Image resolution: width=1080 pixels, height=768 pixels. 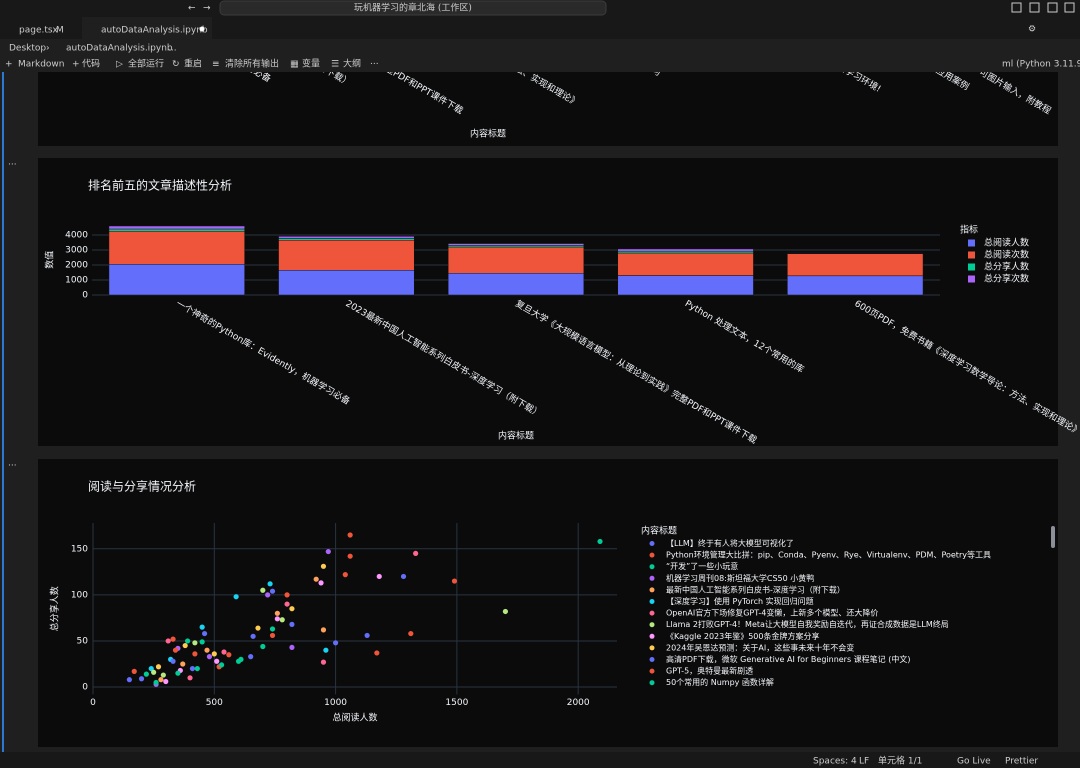 What do you see at coordinates (83, 641) in the screenshot?
I see `y-tick-label: 50` at bounding box center [83, 641].